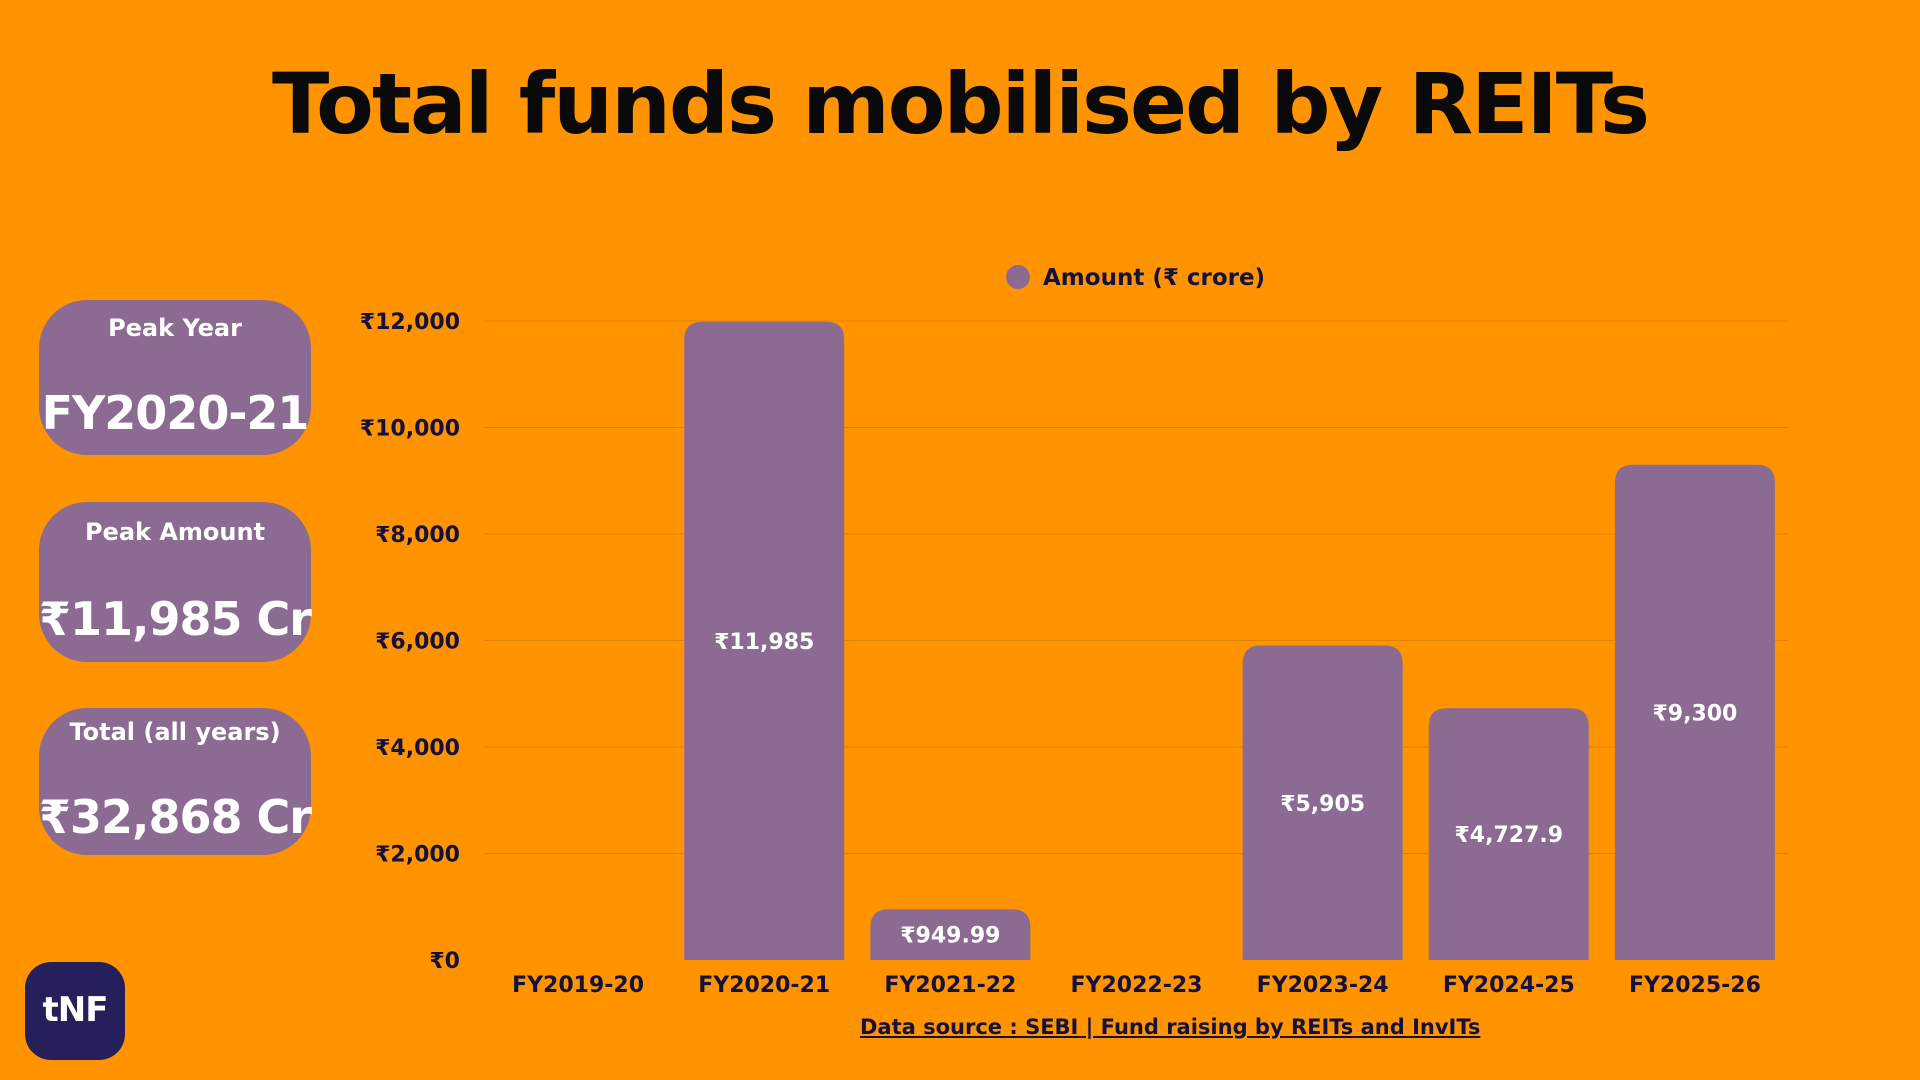 The image size is (1920, 1080). I want to click on peak-year-value: FY2020-21, so click(175, 413).